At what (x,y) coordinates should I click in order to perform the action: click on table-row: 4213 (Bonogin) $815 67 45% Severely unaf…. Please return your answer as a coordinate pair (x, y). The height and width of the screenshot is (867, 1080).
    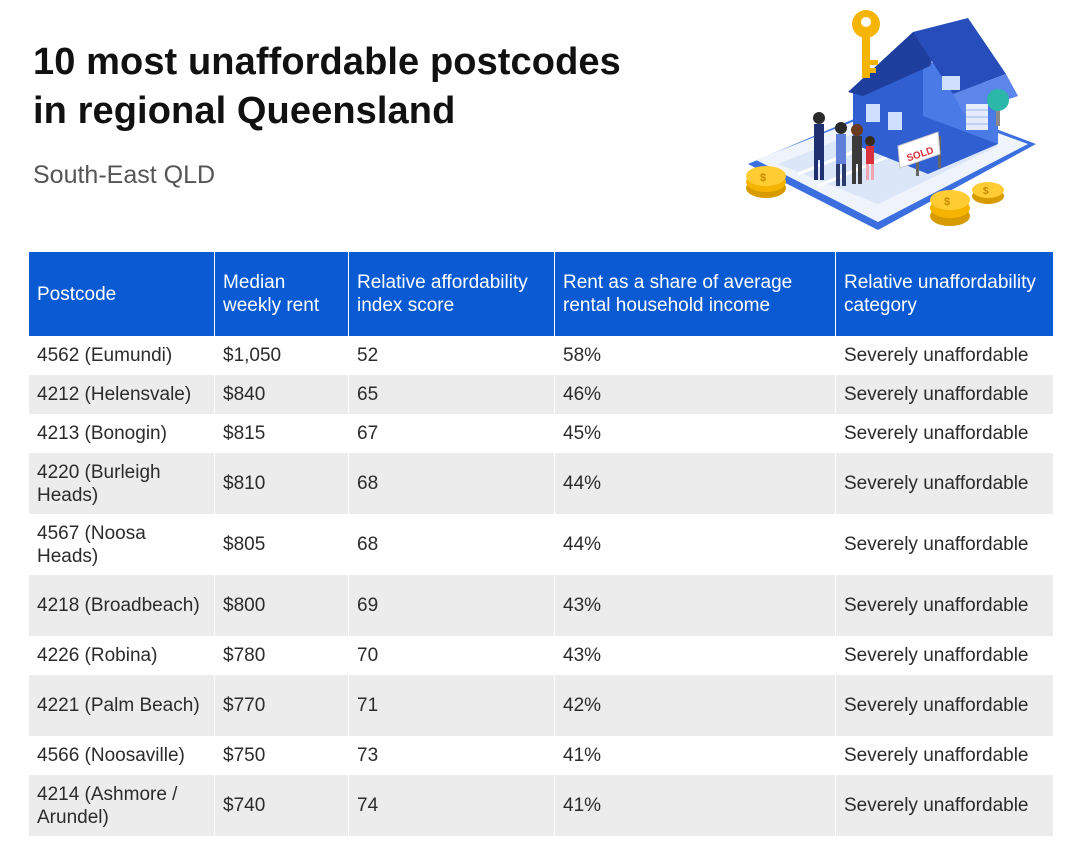
    Looking at the image, I should click on (541, 433).